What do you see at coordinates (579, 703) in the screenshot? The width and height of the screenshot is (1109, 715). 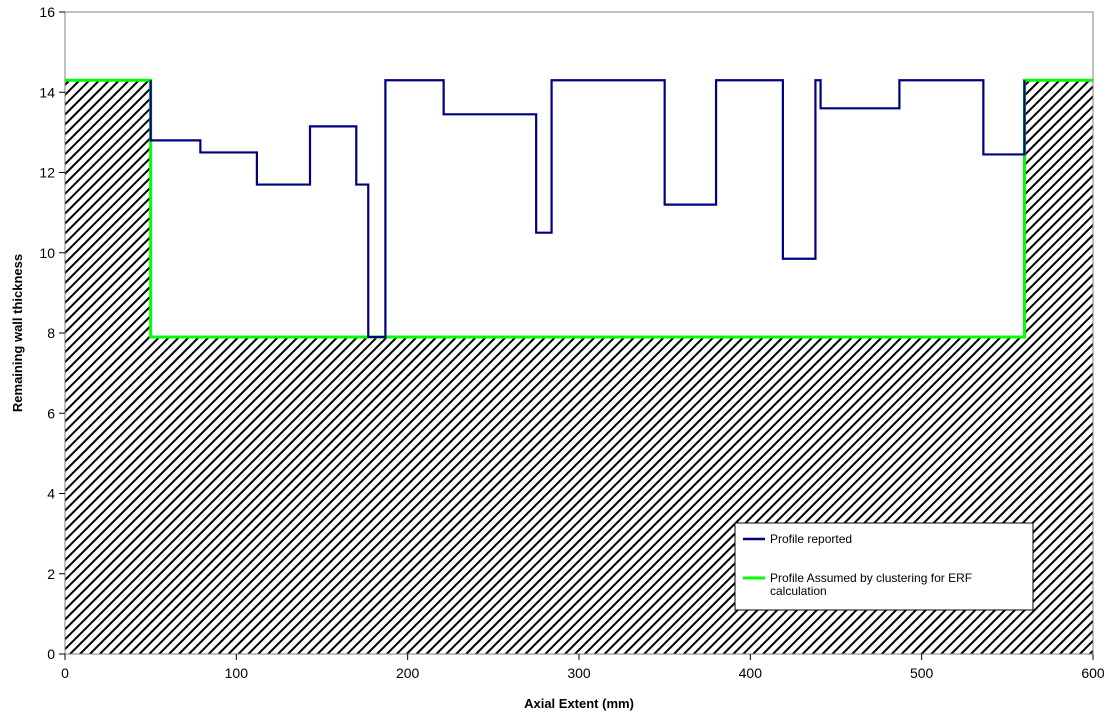 I see `x-axis-title: Axial Extent (mm)` at bounding box center [579, 703].